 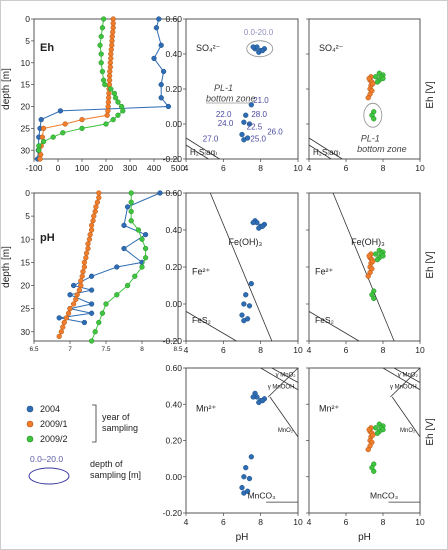 I want to click on zone-ellipse, so click(x=373, y=115).